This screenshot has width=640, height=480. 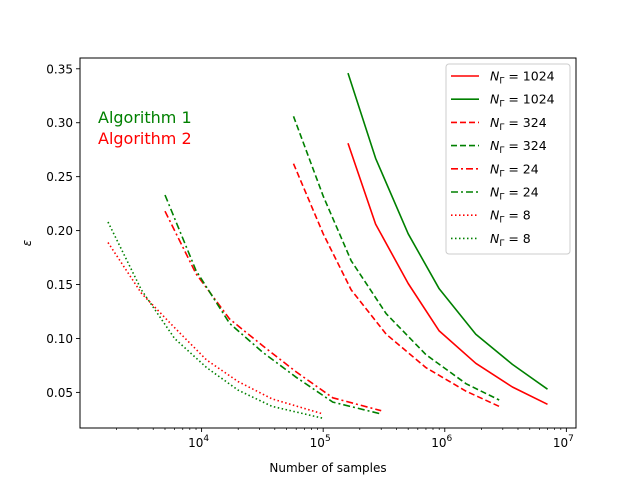 I want to click on y-tick-label: 0.15, so click(x=59, y=285).